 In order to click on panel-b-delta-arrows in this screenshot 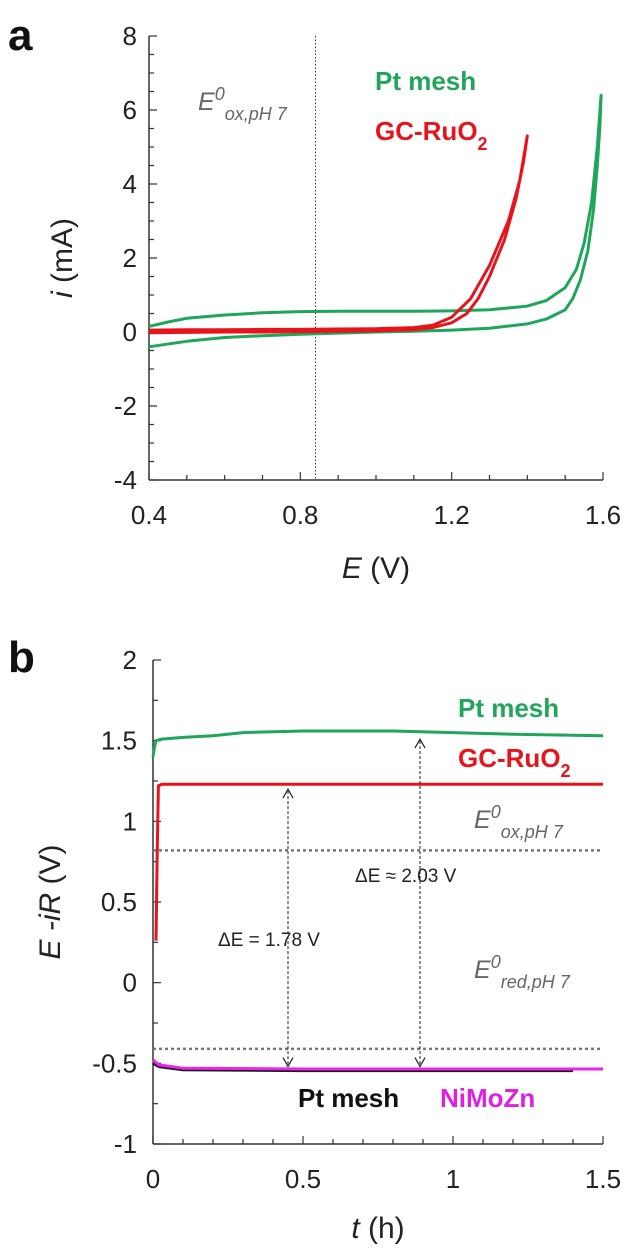, I will do `click(354, 902)`.